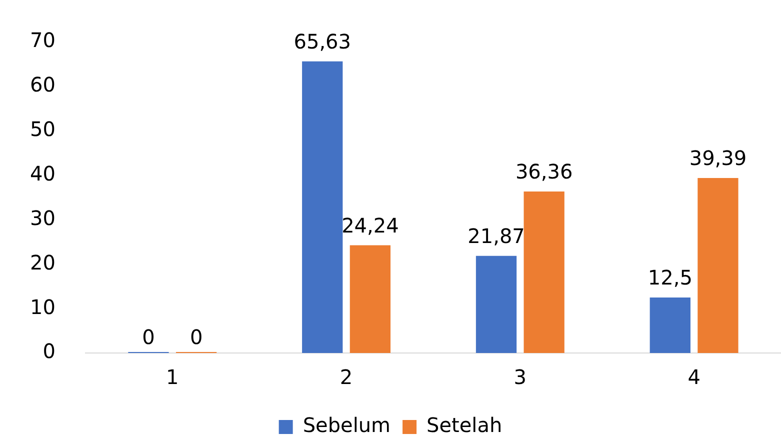  What do you see at coordinates (43, 306) in the screenshot?
I see `y-tick-label: 10` at bounding box center [43, 306].